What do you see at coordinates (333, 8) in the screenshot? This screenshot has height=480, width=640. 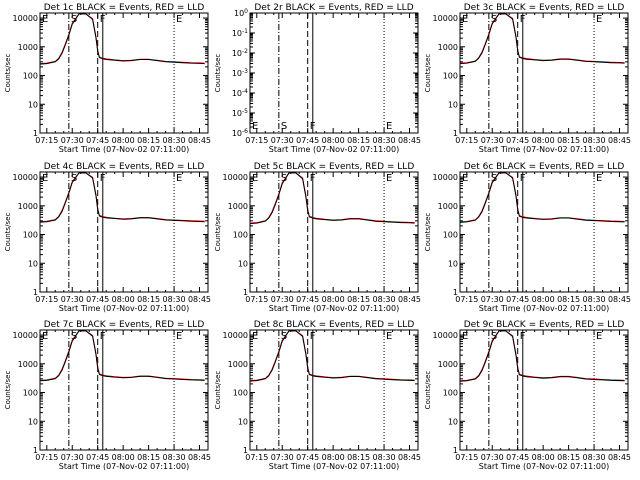 I see `panel-title: Det 2r BLACK = Events, RED = LLD` at bounding box center [333, 8].